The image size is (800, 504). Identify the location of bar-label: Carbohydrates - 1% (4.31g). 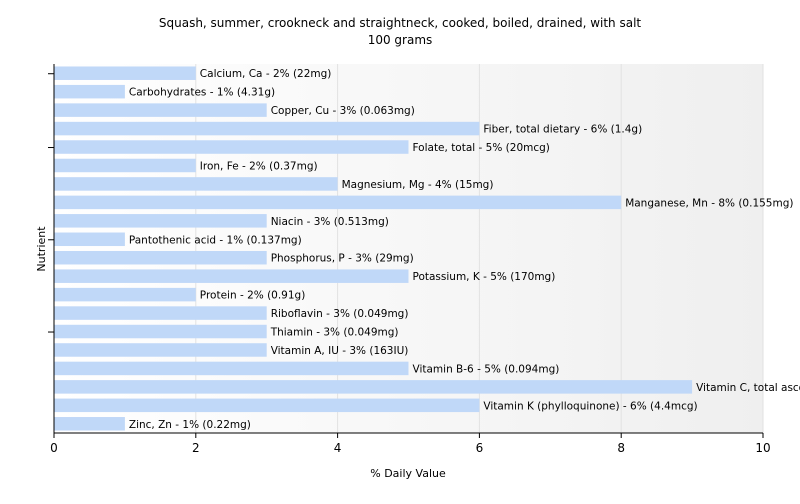
(202, 93).